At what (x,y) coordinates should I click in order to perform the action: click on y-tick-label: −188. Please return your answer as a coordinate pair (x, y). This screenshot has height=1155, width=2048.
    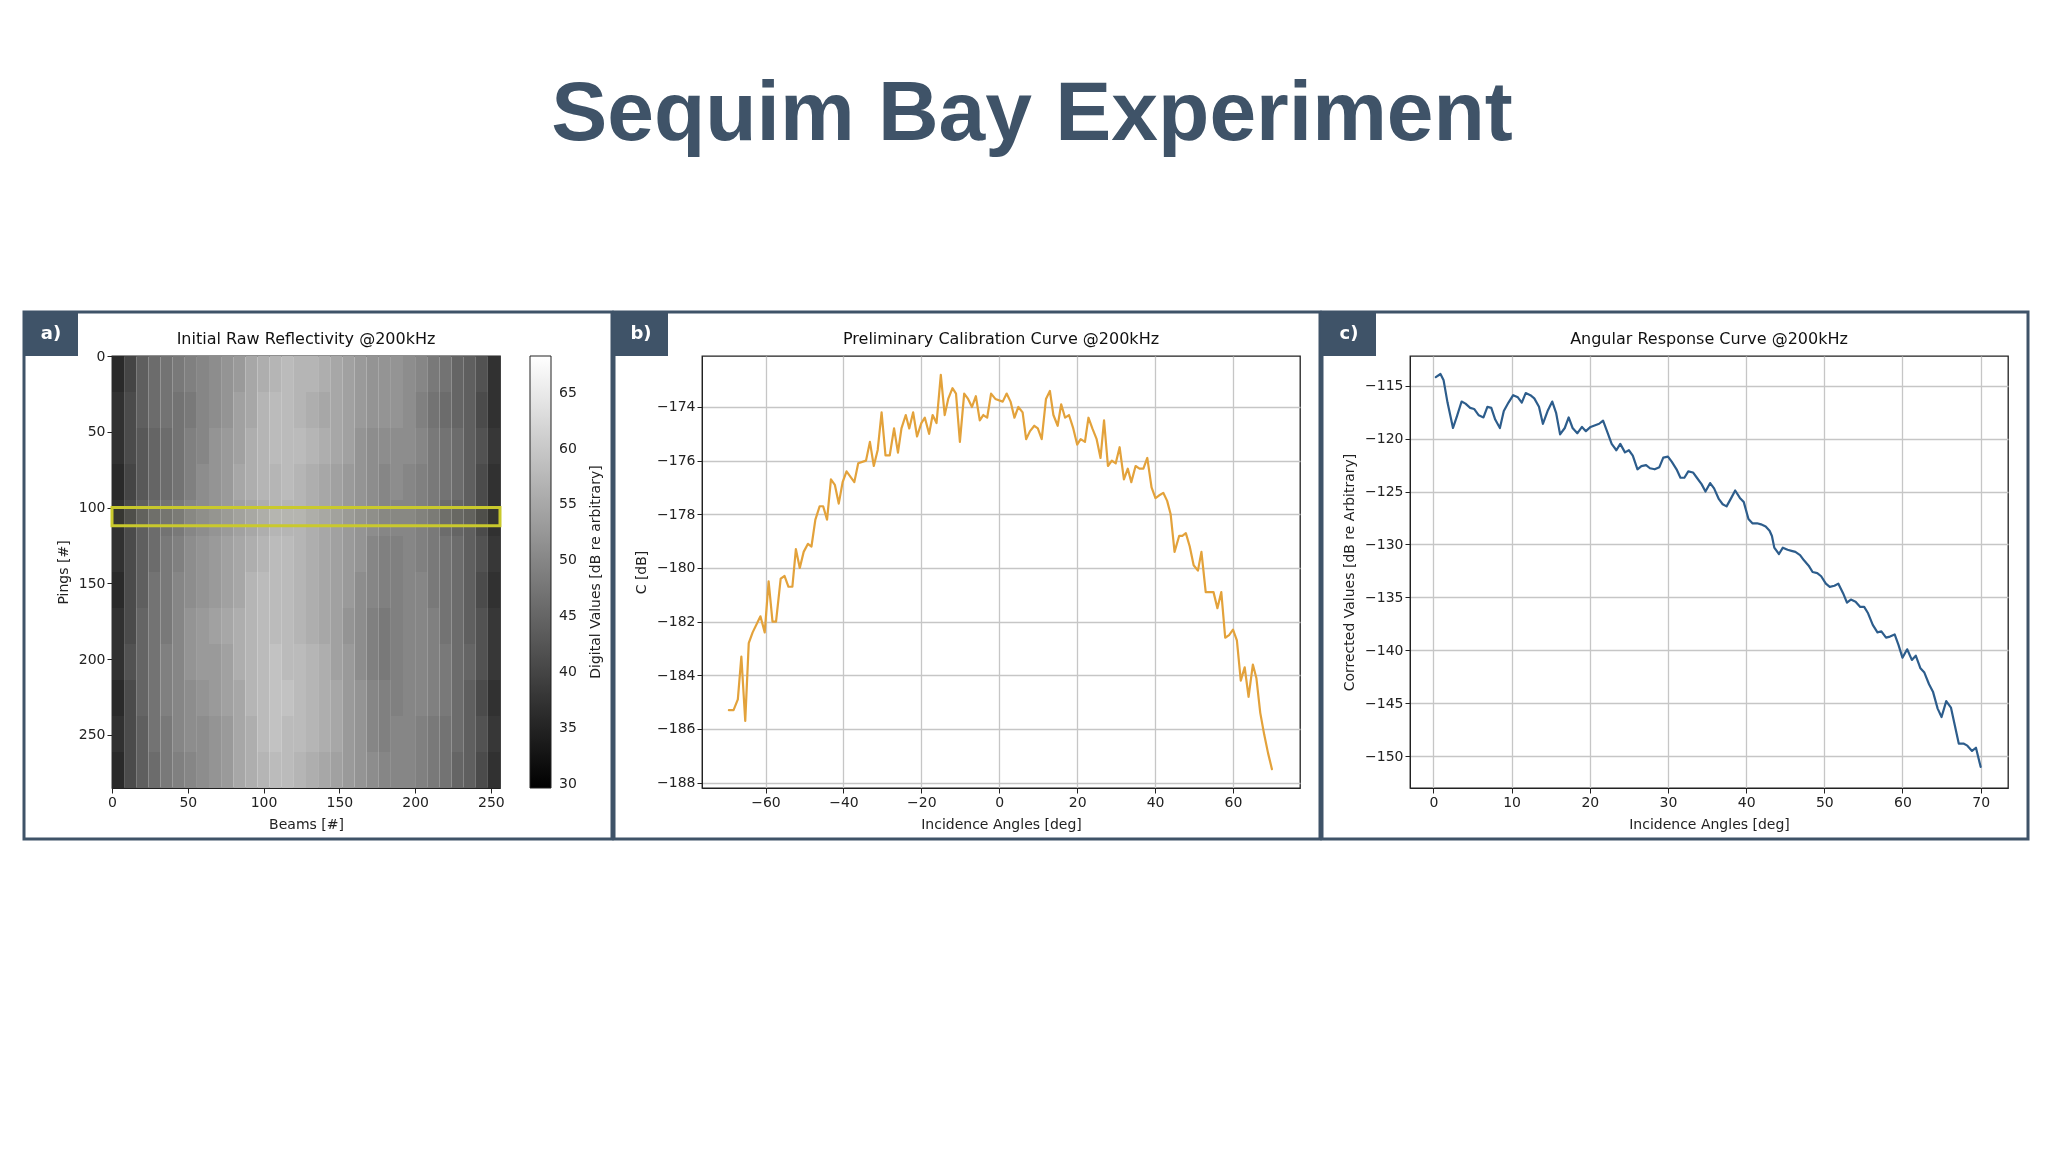
    Looking at the image, I should click on (676, 782).